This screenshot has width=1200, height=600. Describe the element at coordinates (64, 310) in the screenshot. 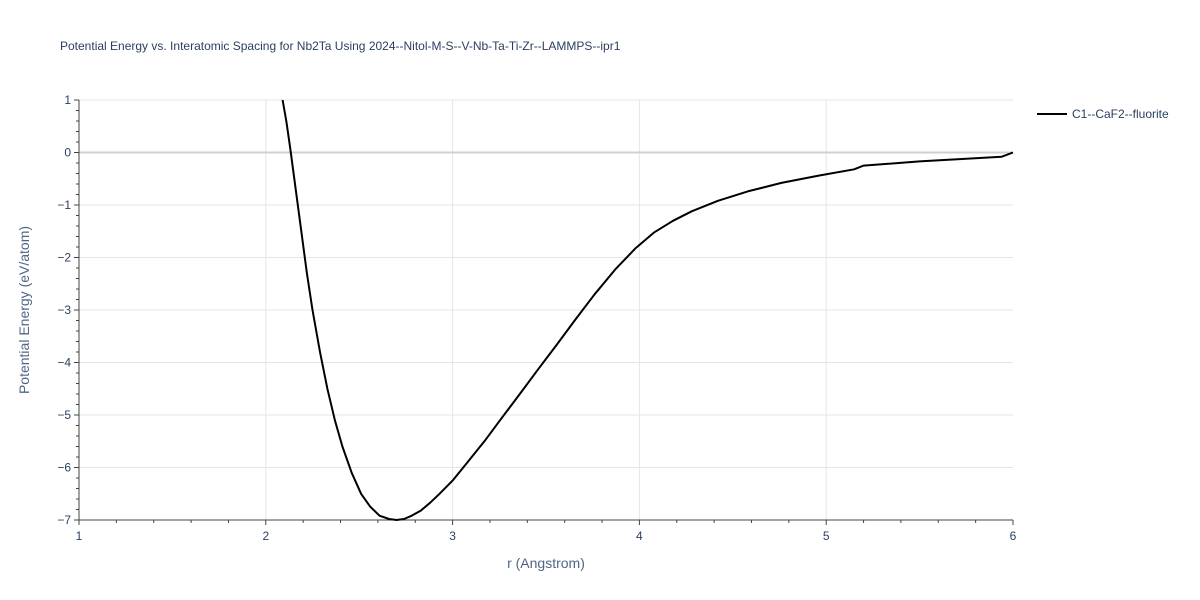

I see `y-tick-label-4: −3` at that location.